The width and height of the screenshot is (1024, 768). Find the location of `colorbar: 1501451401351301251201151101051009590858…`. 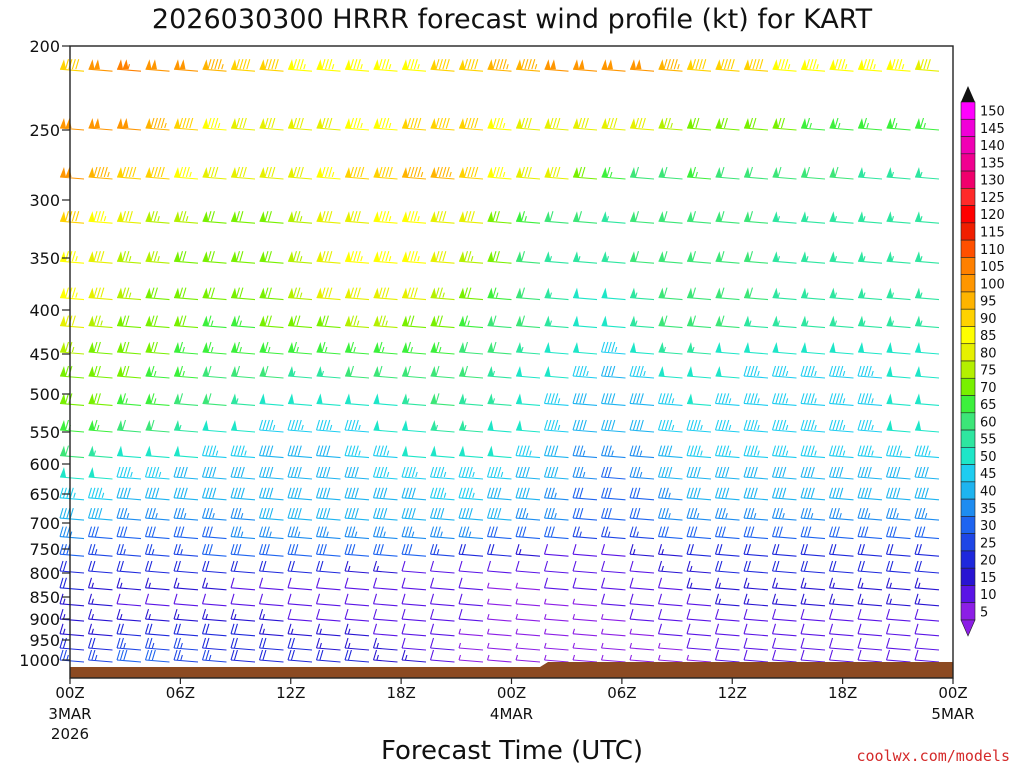

colorbar: 1501451401351301251201151101051009590858… is located at coordinates (982, 361).